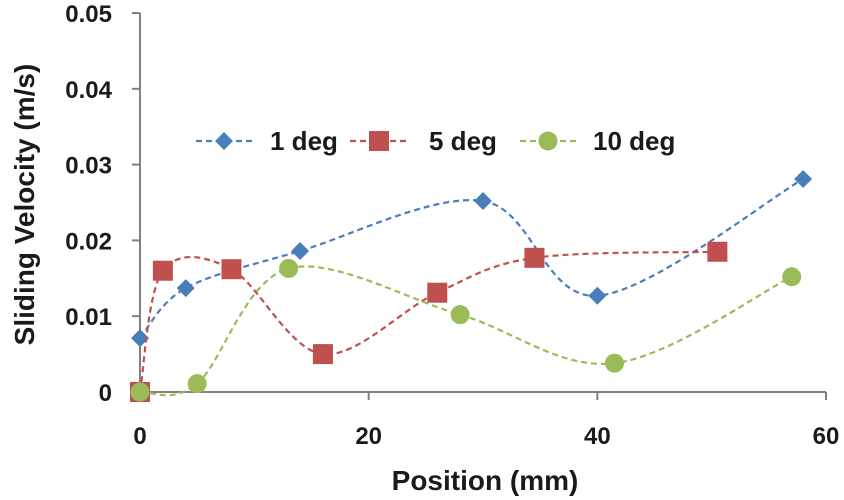  I want to click on legend-item-5deg: 5 deg, so click(423, 141).